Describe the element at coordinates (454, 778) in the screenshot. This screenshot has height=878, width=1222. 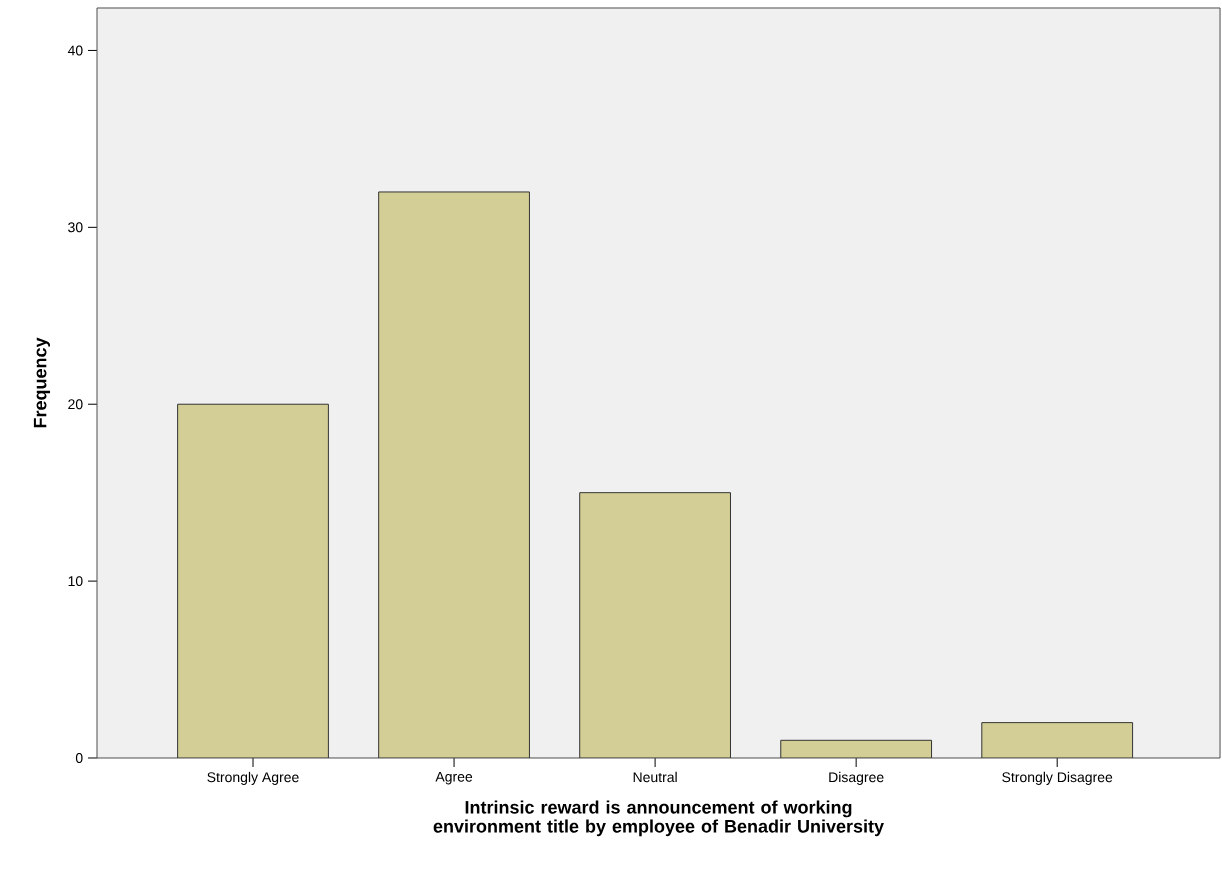
I see `x-tick-label: Agree` at that location.